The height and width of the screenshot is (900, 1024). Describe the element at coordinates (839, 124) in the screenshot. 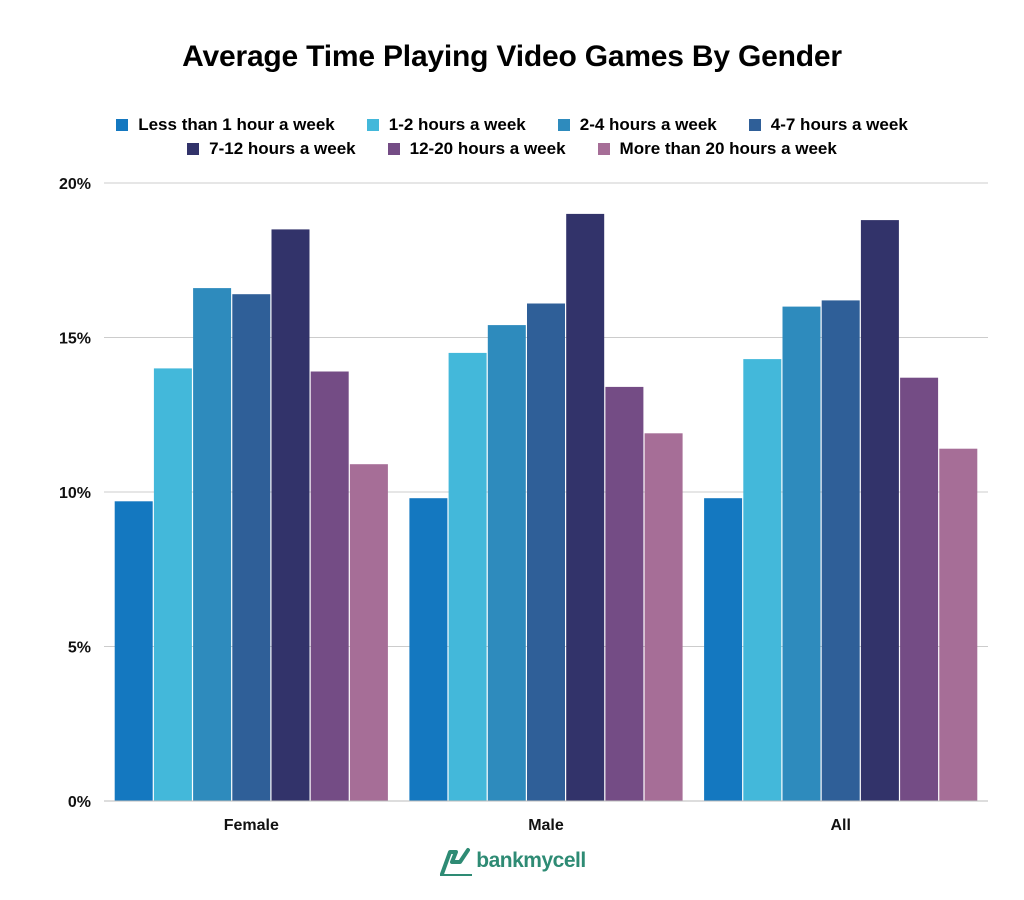

I see `legend-label: 4-7 hours a week` at that location.